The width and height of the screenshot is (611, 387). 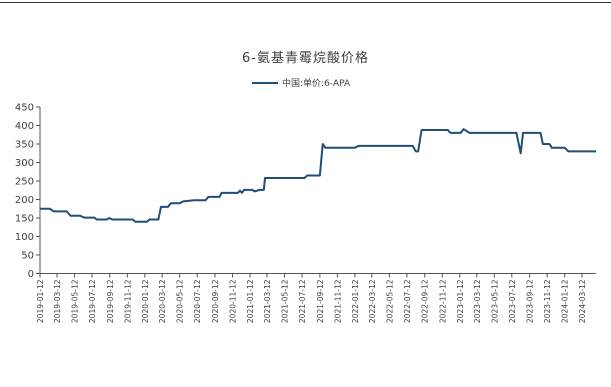 What do you see at coordinates (285, 301) in the screenshot?
I see `x-tick-label: 2021-05-12` at bounding box center [285, 301].